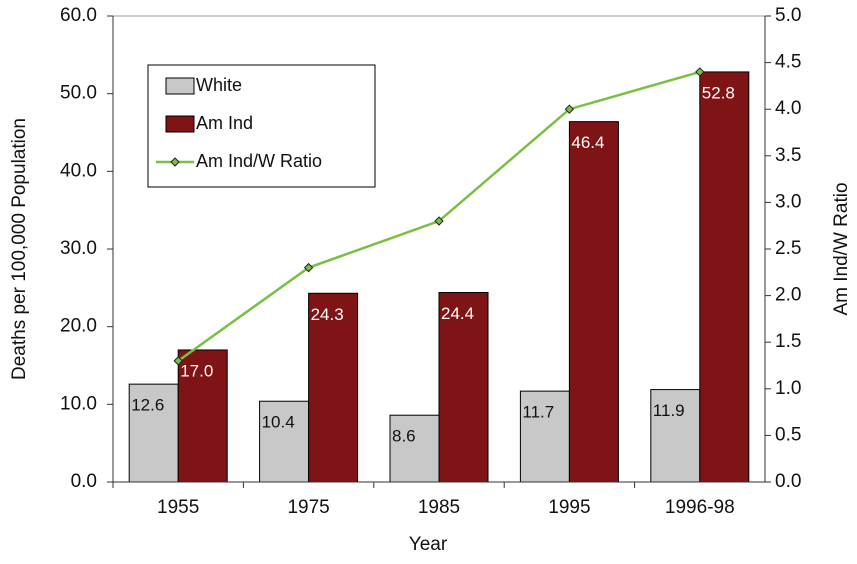  Describe the element at coordinates (700, 507) in the screenshot. I see `x-tick-label: 1996-98` at that location.